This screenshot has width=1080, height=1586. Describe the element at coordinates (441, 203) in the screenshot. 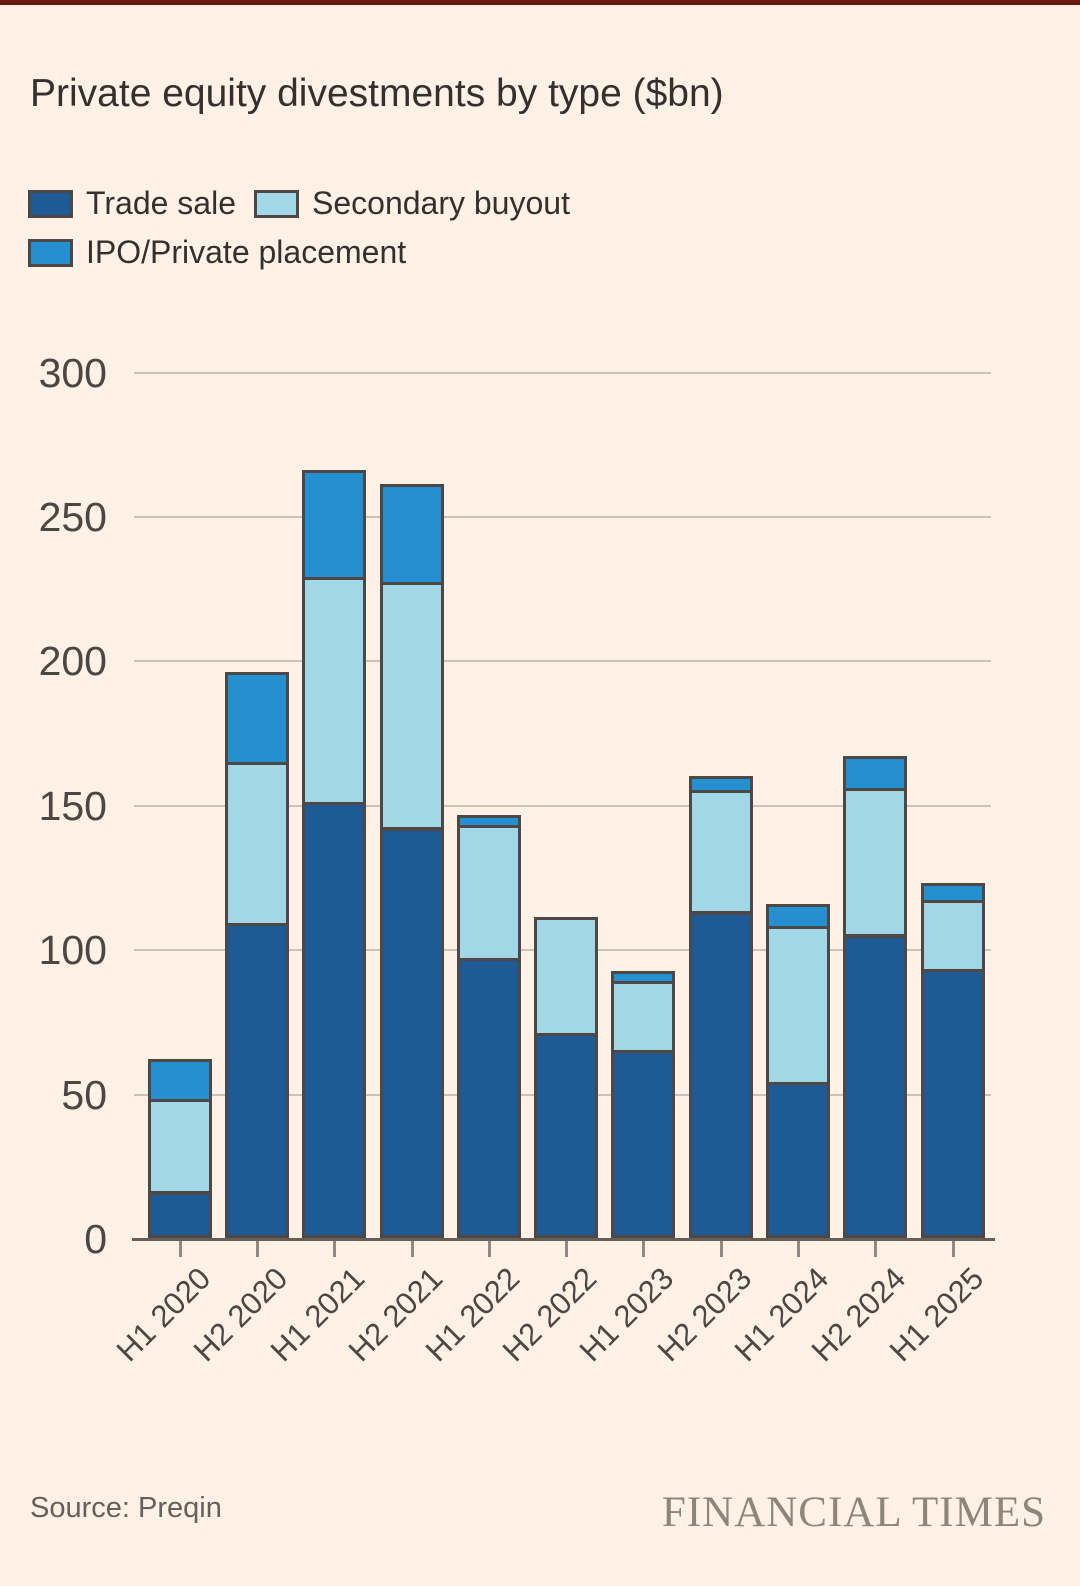

I see `legend-label-secondary-buyout: Secondary buyout` at that location.